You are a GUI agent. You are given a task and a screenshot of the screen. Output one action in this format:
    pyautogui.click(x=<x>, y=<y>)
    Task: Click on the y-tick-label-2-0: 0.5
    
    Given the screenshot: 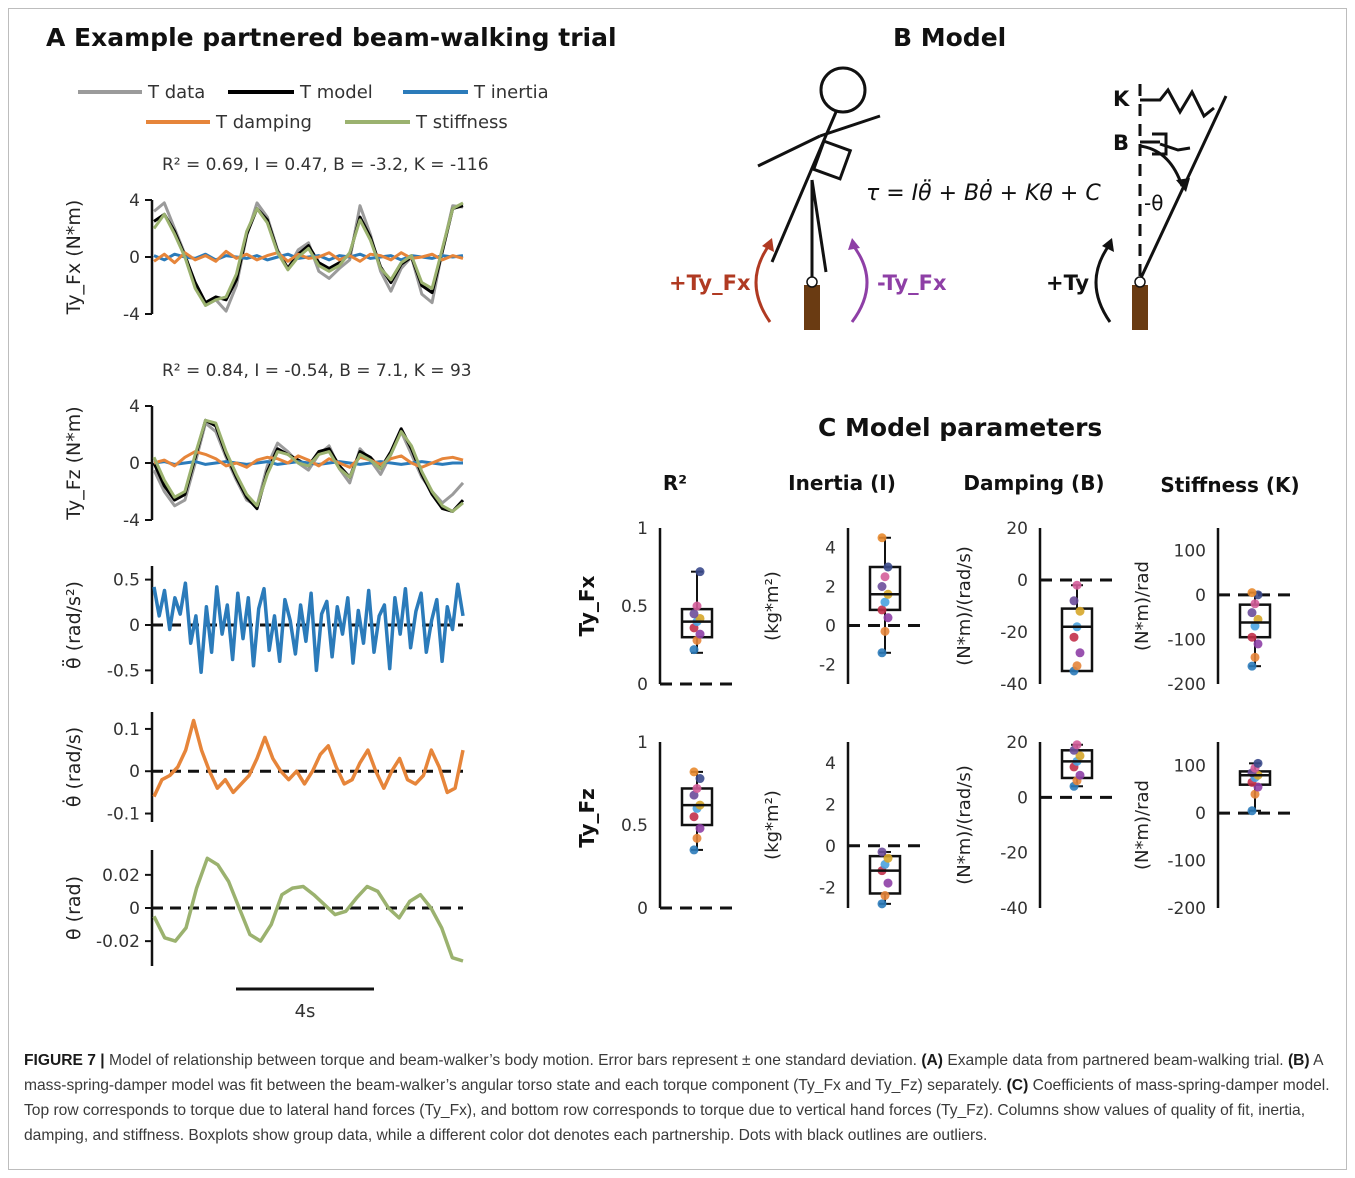 What is the action you would take?
    pyautogui.click(x=126, y=581)
    